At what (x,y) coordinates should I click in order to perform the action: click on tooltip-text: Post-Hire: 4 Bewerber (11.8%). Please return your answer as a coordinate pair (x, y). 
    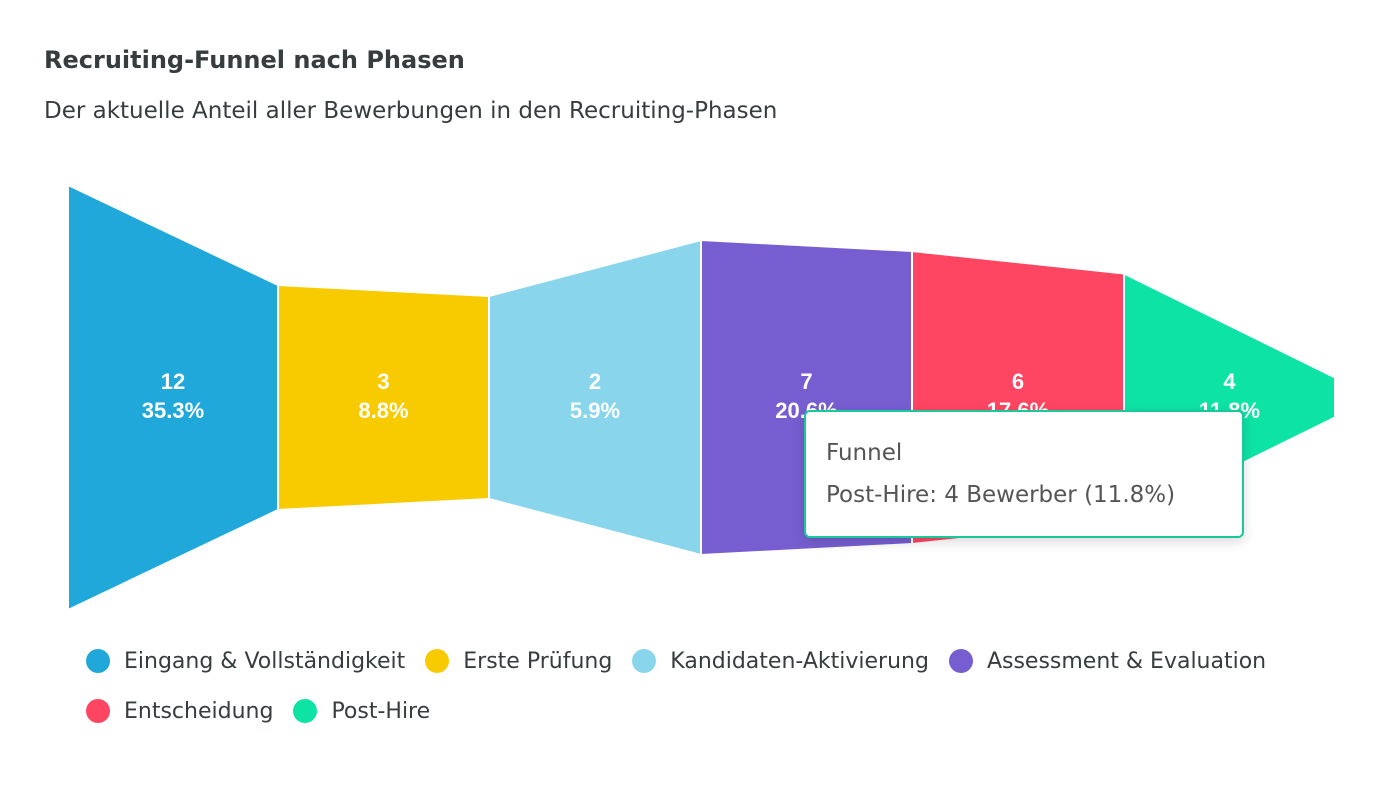
    Looking at the image, I should click on (1001, 495).